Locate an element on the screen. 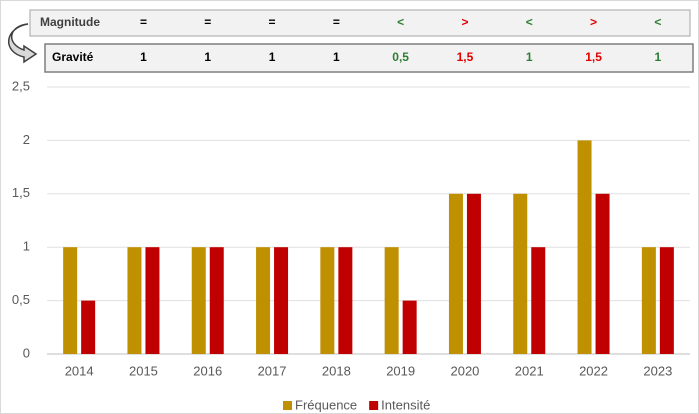 The width and height of the screenshot is (699, 414). y-tick-label: 2,5 is located at coordinates (21, 85).